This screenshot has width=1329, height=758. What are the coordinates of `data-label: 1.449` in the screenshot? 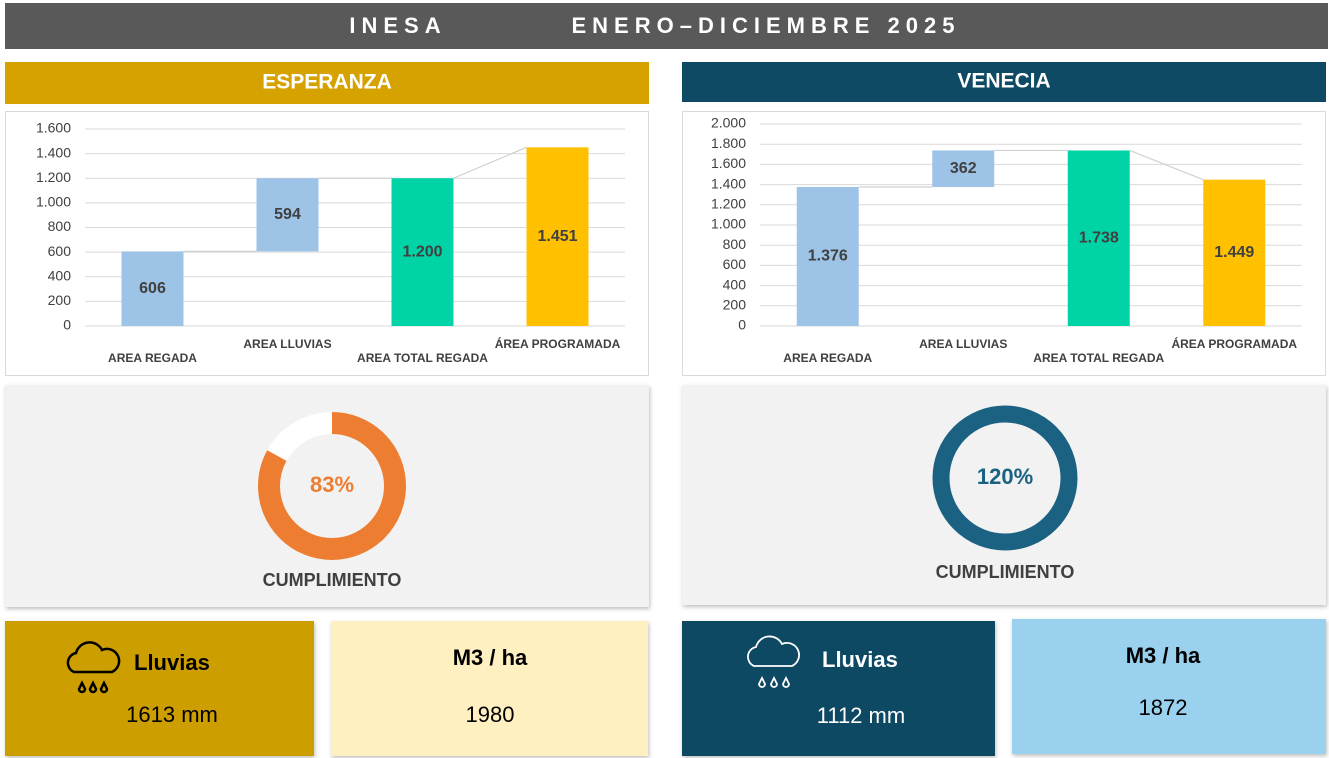 It's located at (1234, 252).